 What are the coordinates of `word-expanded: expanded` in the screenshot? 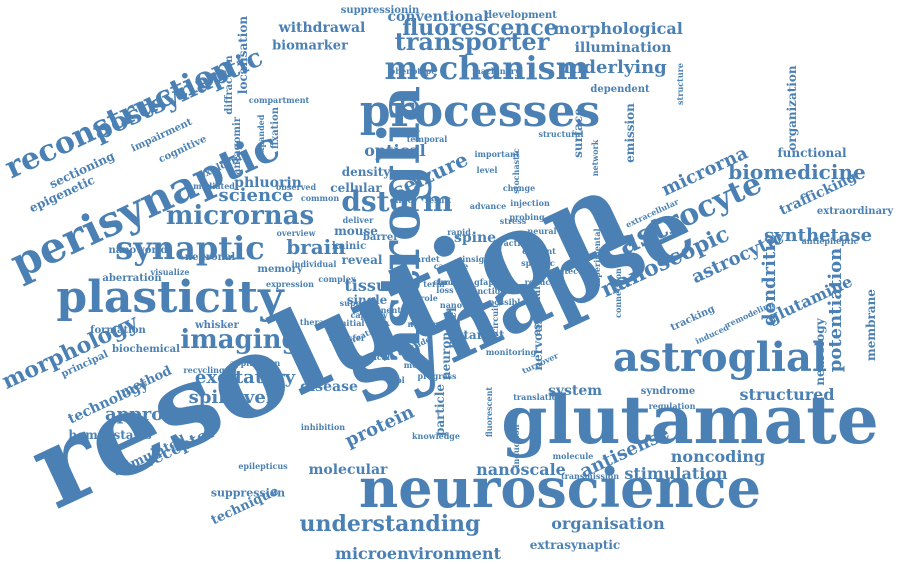 It's located at (261, 136).